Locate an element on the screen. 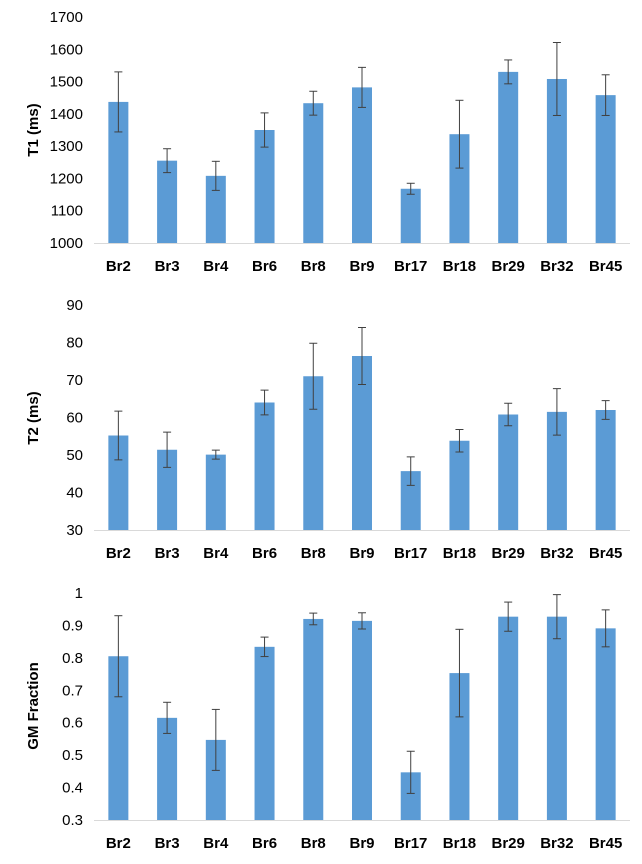 The width and height of the screenshot is (642, 864). y-tick-label: 1 is located at coordinates (79, 593).